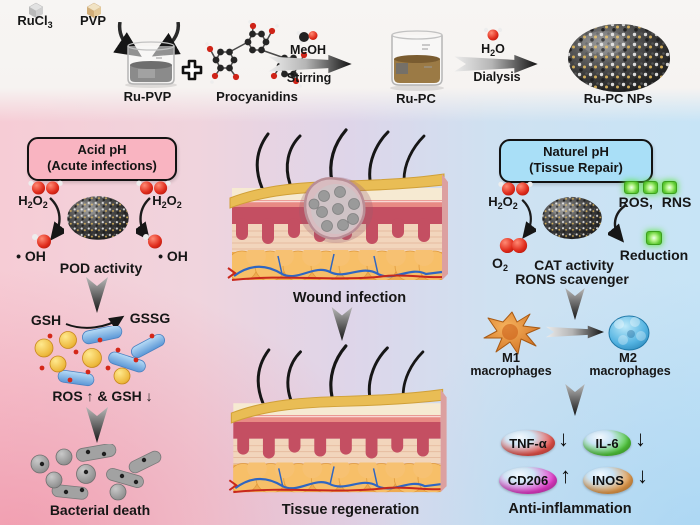  I want to click on il6-direction: ↓, so click(640, 438).